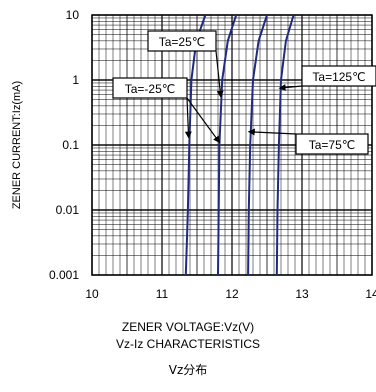 This screenshot has height=392, width=376. I want to click on y-tick-label: 0.01, so click(68, 210).